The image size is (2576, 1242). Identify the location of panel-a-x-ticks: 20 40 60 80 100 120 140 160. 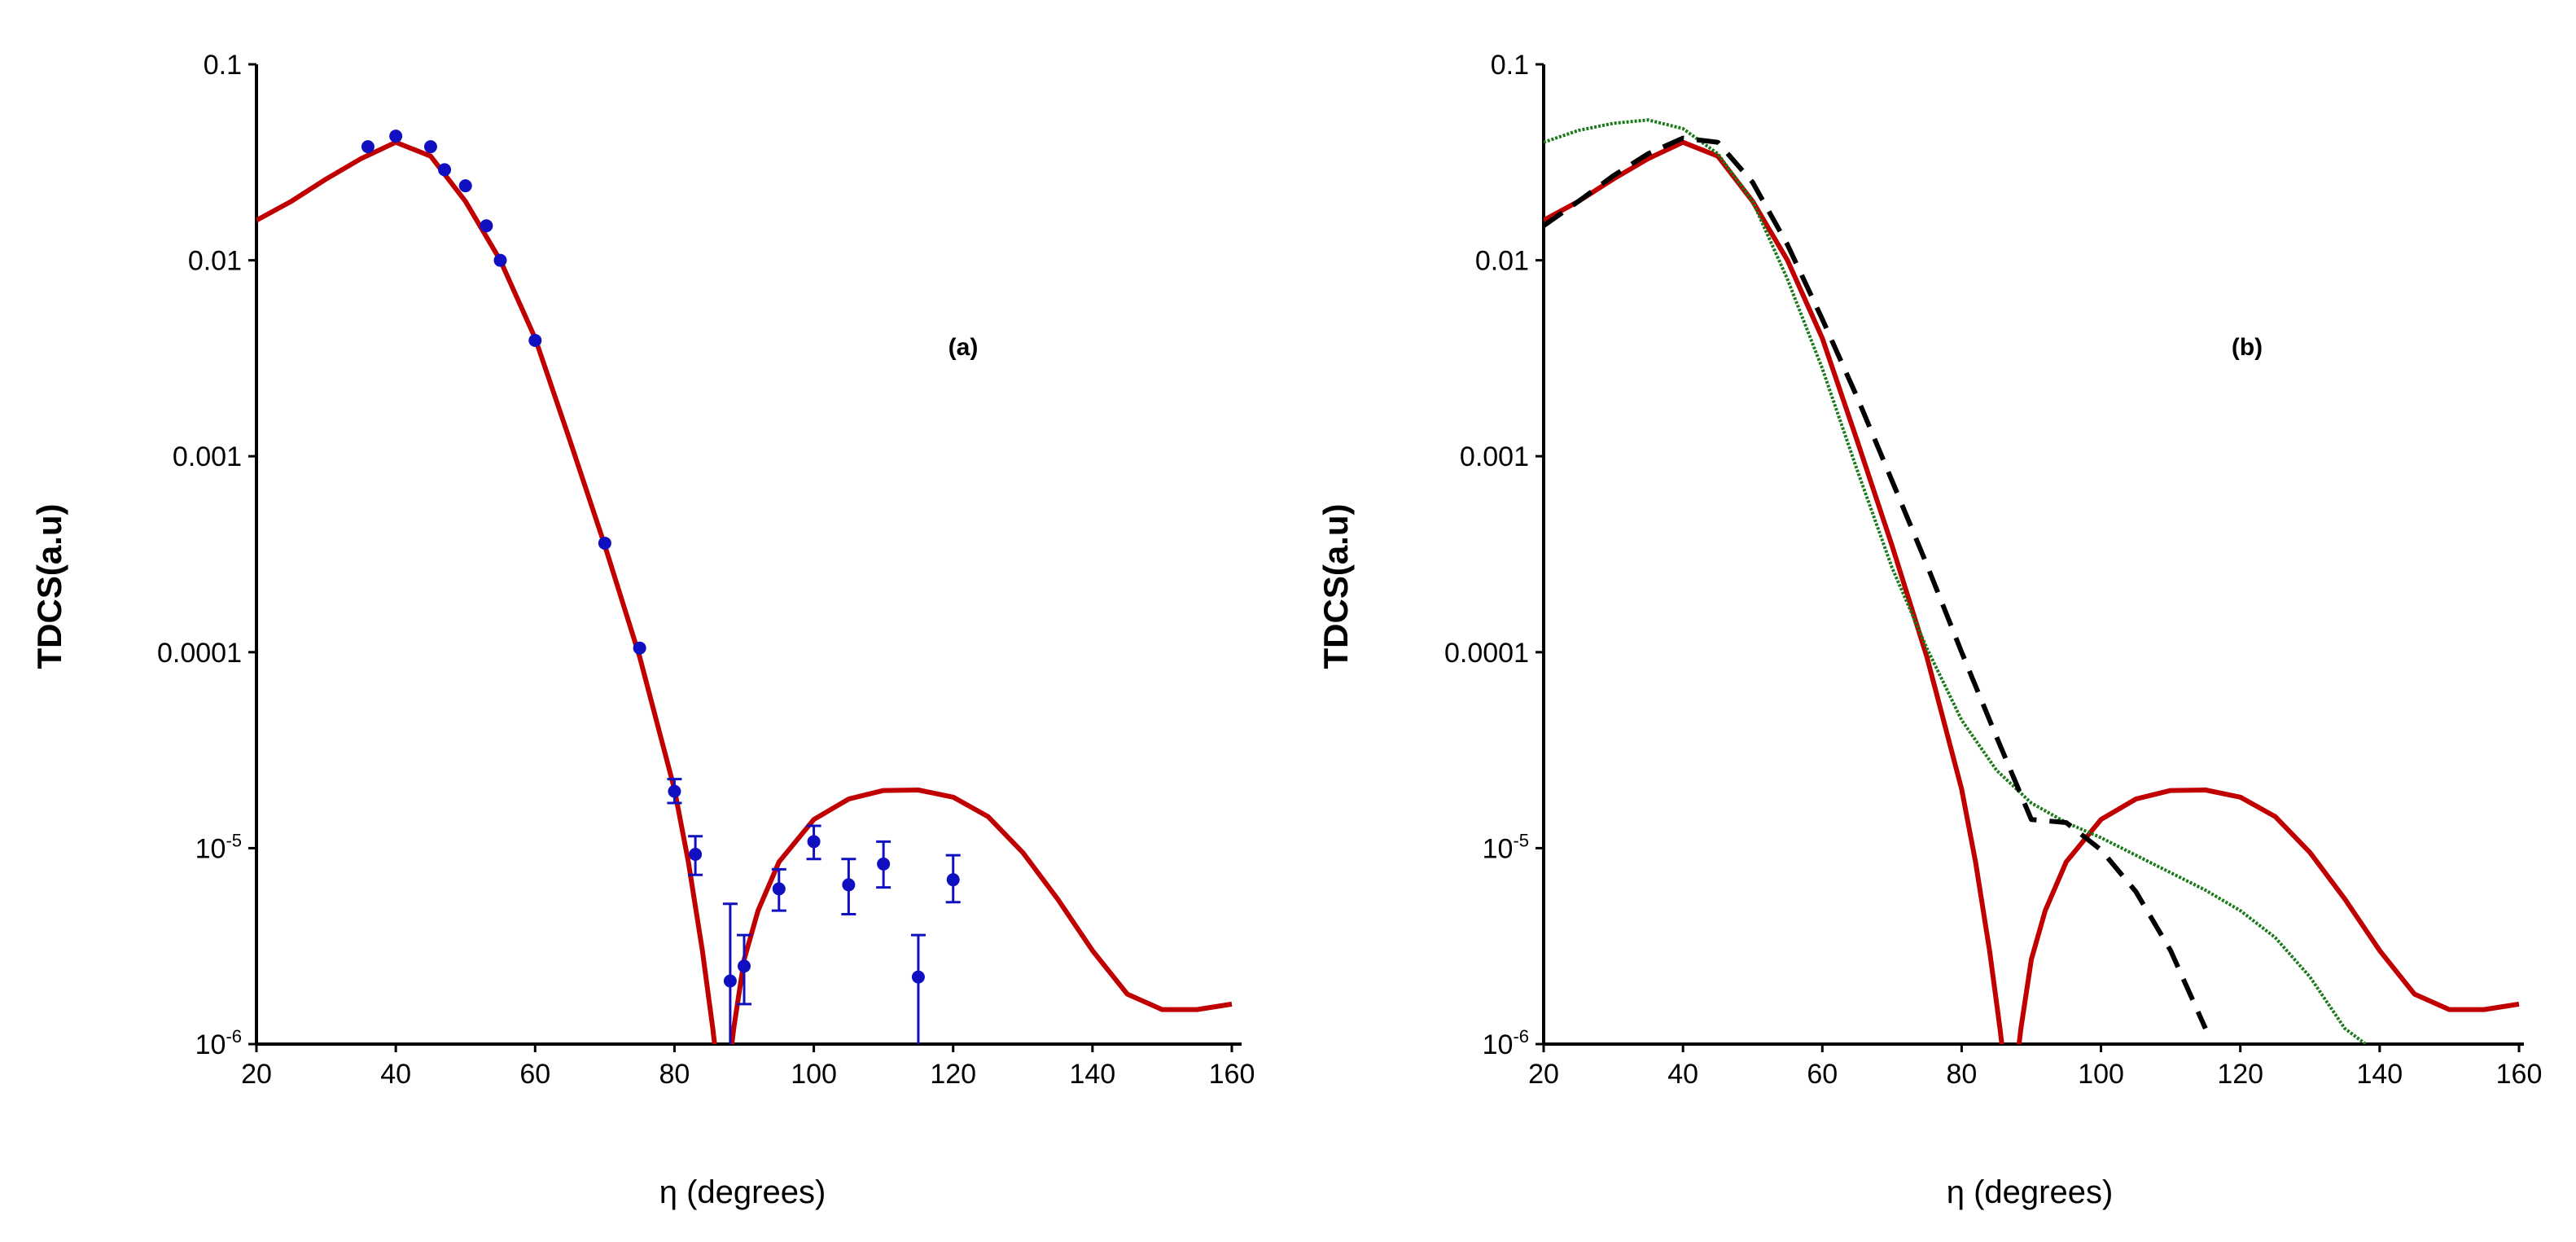
(748, 1067).